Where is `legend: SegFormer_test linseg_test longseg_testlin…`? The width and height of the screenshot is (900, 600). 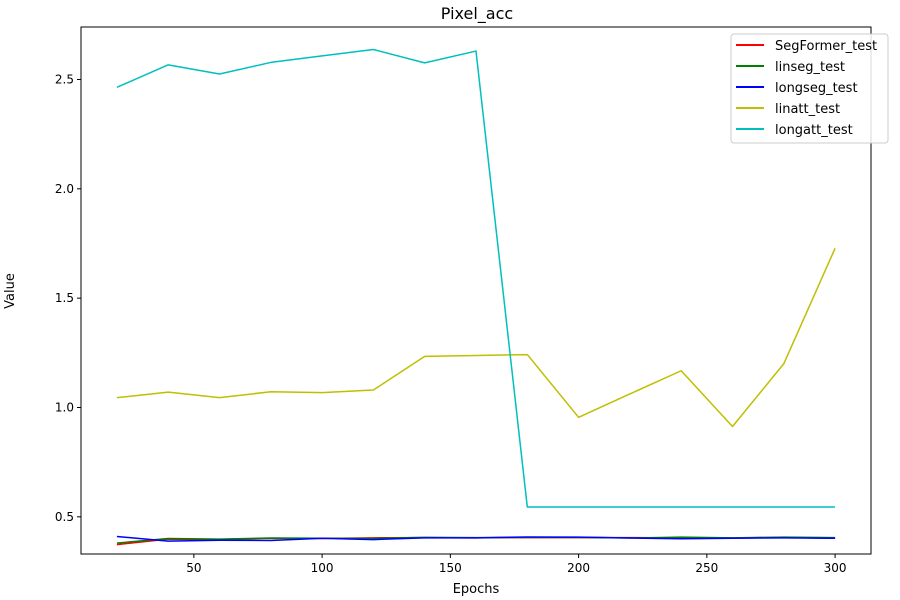 legend: SegFormer_test linseg_test longseg_testlin… is located at coordinates (809, 88).